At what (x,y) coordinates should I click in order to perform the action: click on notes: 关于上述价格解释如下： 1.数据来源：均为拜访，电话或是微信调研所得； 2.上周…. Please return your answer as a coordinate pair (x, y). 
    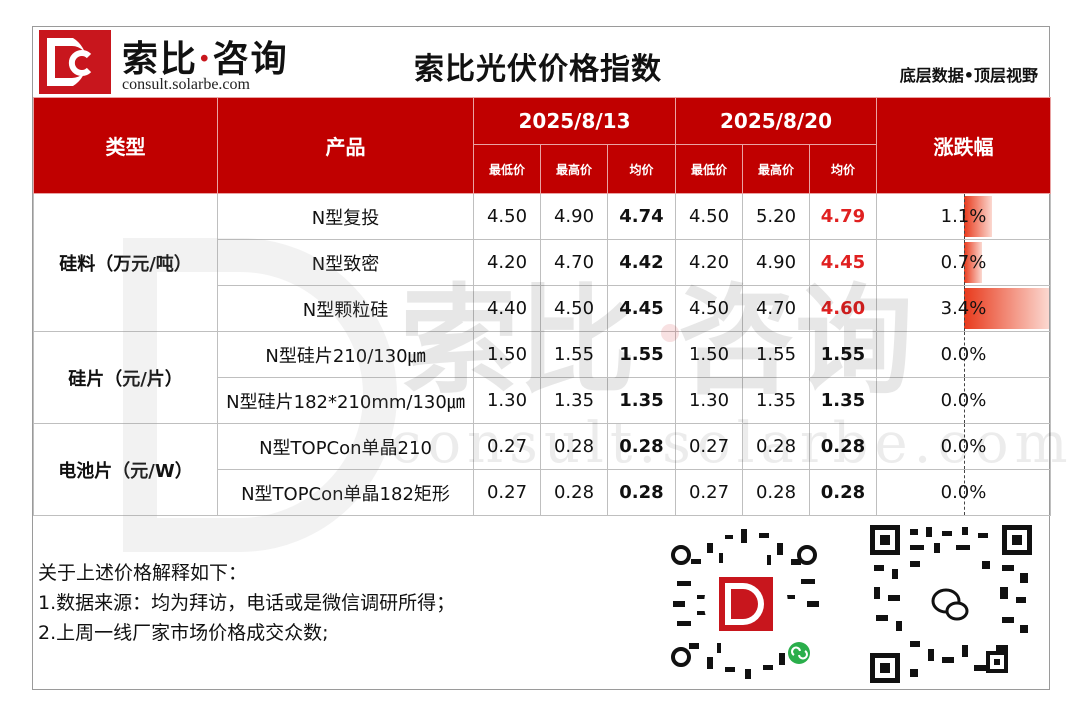
    Looking at the image, I should click on (246, 603).